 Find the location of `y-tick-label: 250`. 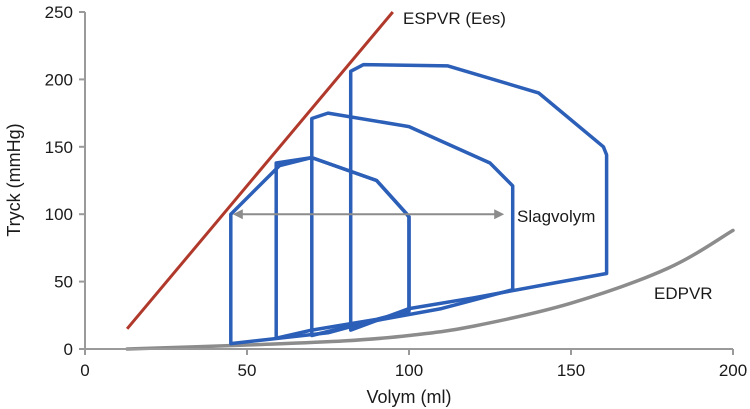

y-tick-label: 250 is located at coordinates (59, 12).